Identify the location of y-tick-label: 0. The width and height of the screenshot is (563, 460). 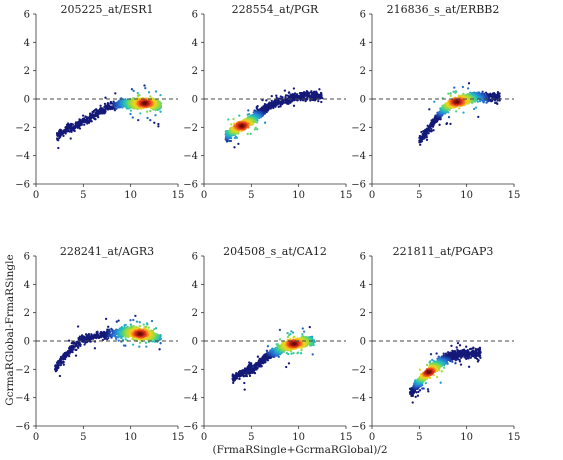
(363, 100).